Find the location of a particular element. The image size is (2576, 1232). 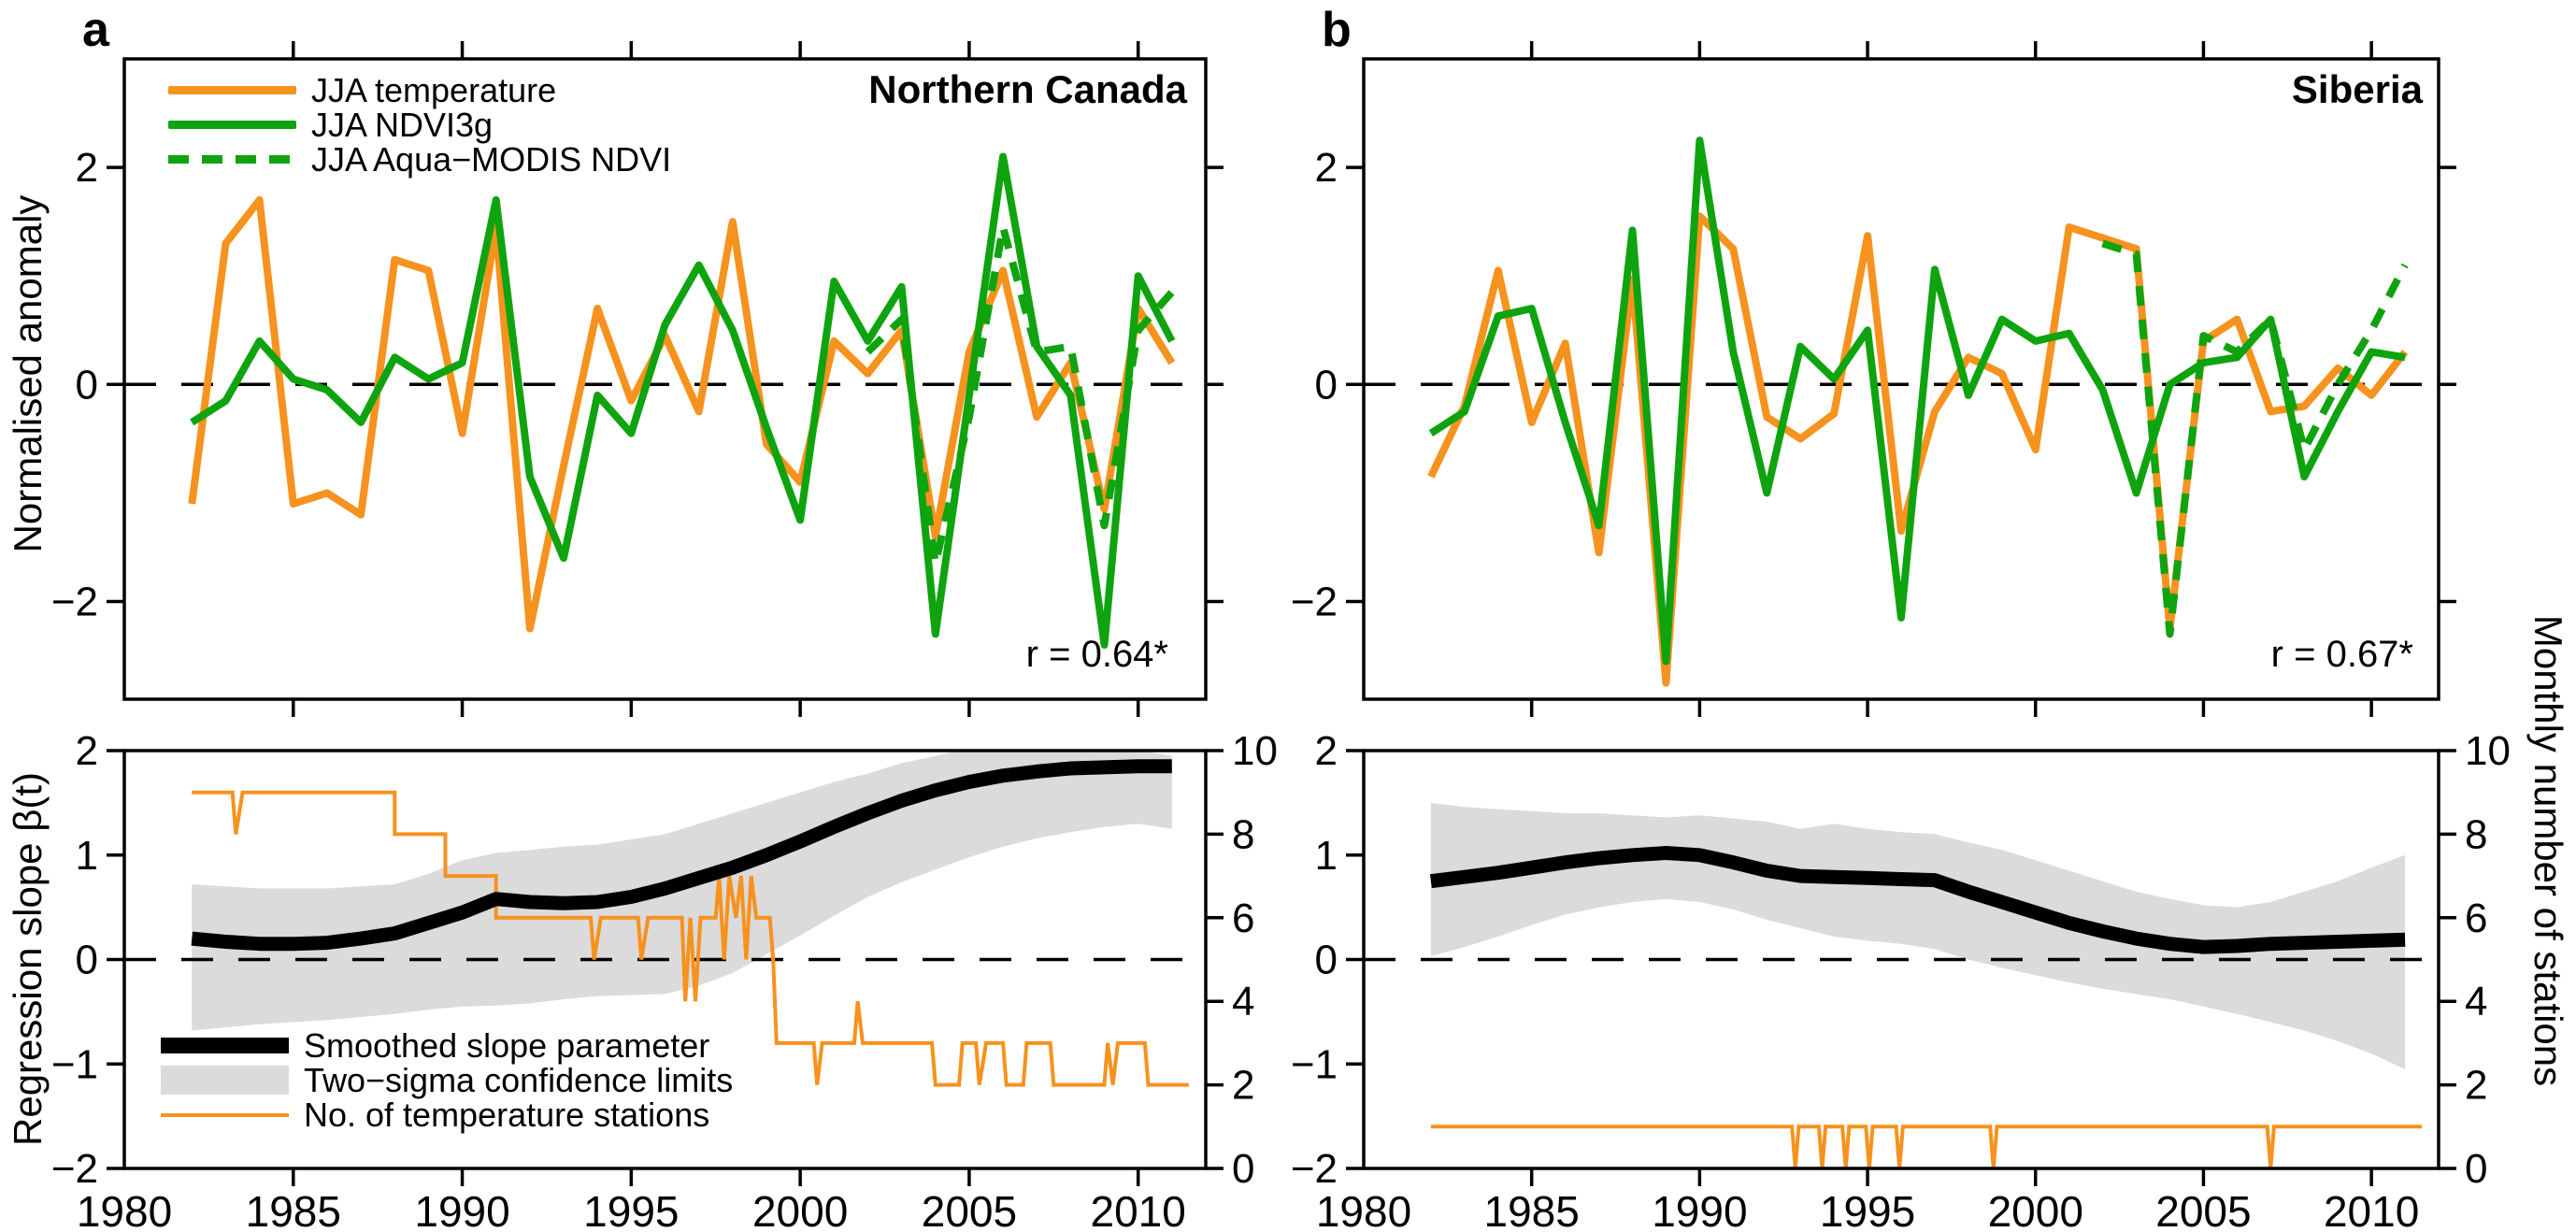

b_bottom-x-tick-label: 1990 is located at coordinates (1699, 1209).